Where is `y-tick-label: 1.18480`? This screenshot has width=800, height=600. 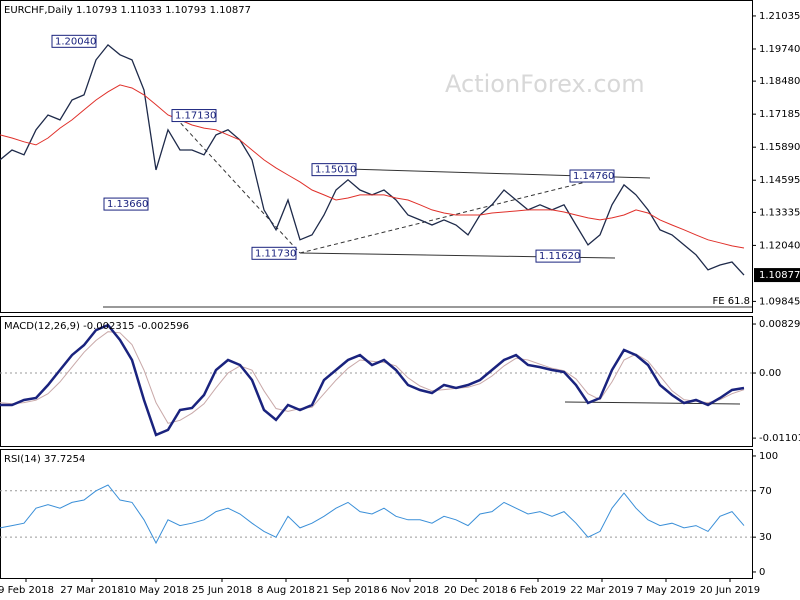
y-tick-label: 1.18480 is located at coordinates (779, 81).